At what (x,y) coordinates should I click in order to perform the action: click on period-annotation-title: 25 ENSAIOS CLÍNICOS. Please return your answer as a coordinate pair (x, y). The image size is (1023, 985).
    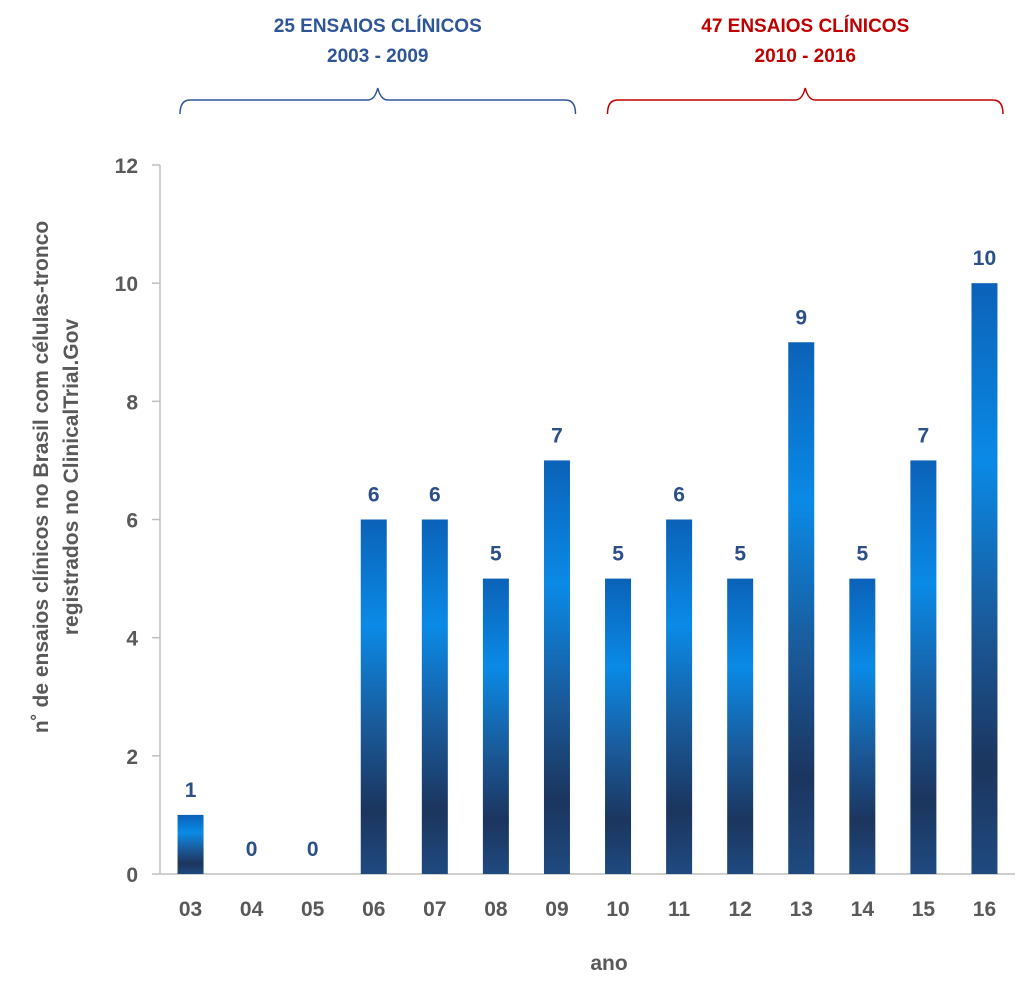
    Looking at the image, I should click on (378, 26).